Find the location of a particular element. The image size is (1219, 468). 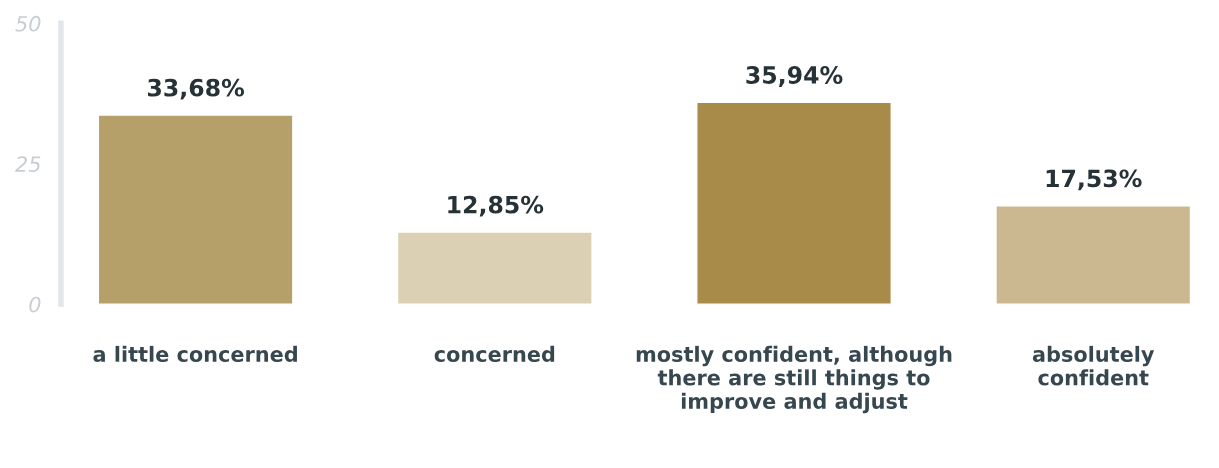

data-label: 33,68% is located at coordinates (196, 89).